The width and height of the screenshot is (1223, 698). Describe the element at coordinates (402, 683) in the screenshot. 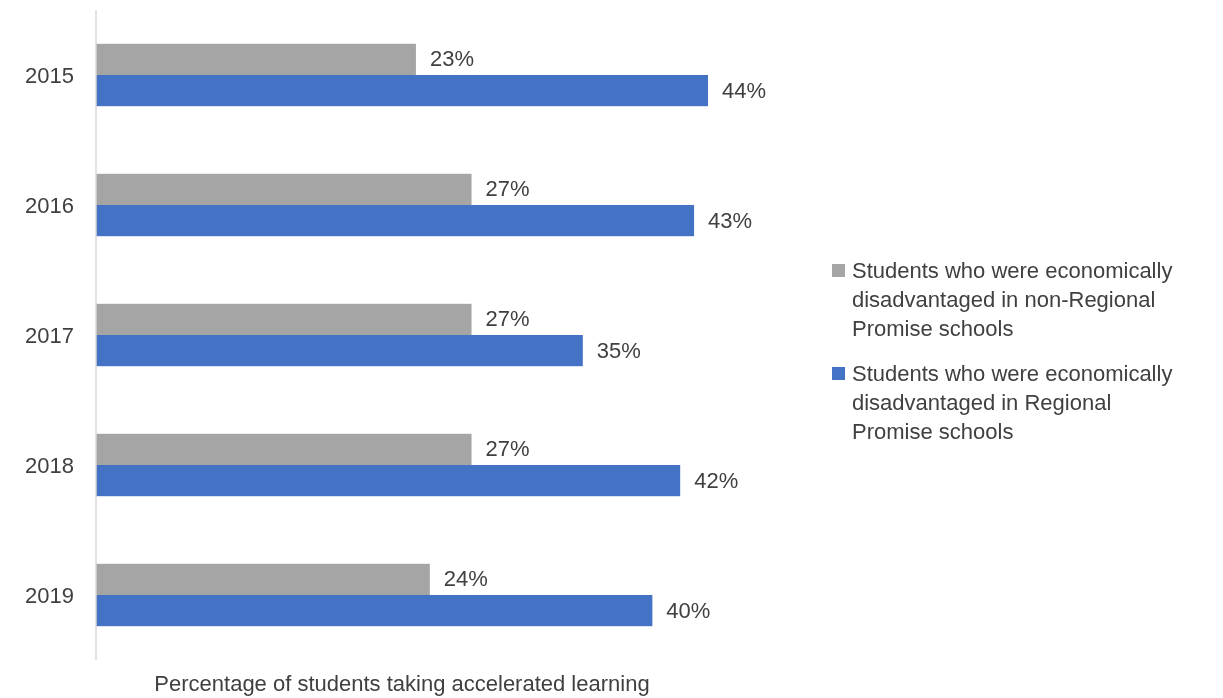

I see `x-axis-title: Percentage of students taking accelerated learning` at that location.